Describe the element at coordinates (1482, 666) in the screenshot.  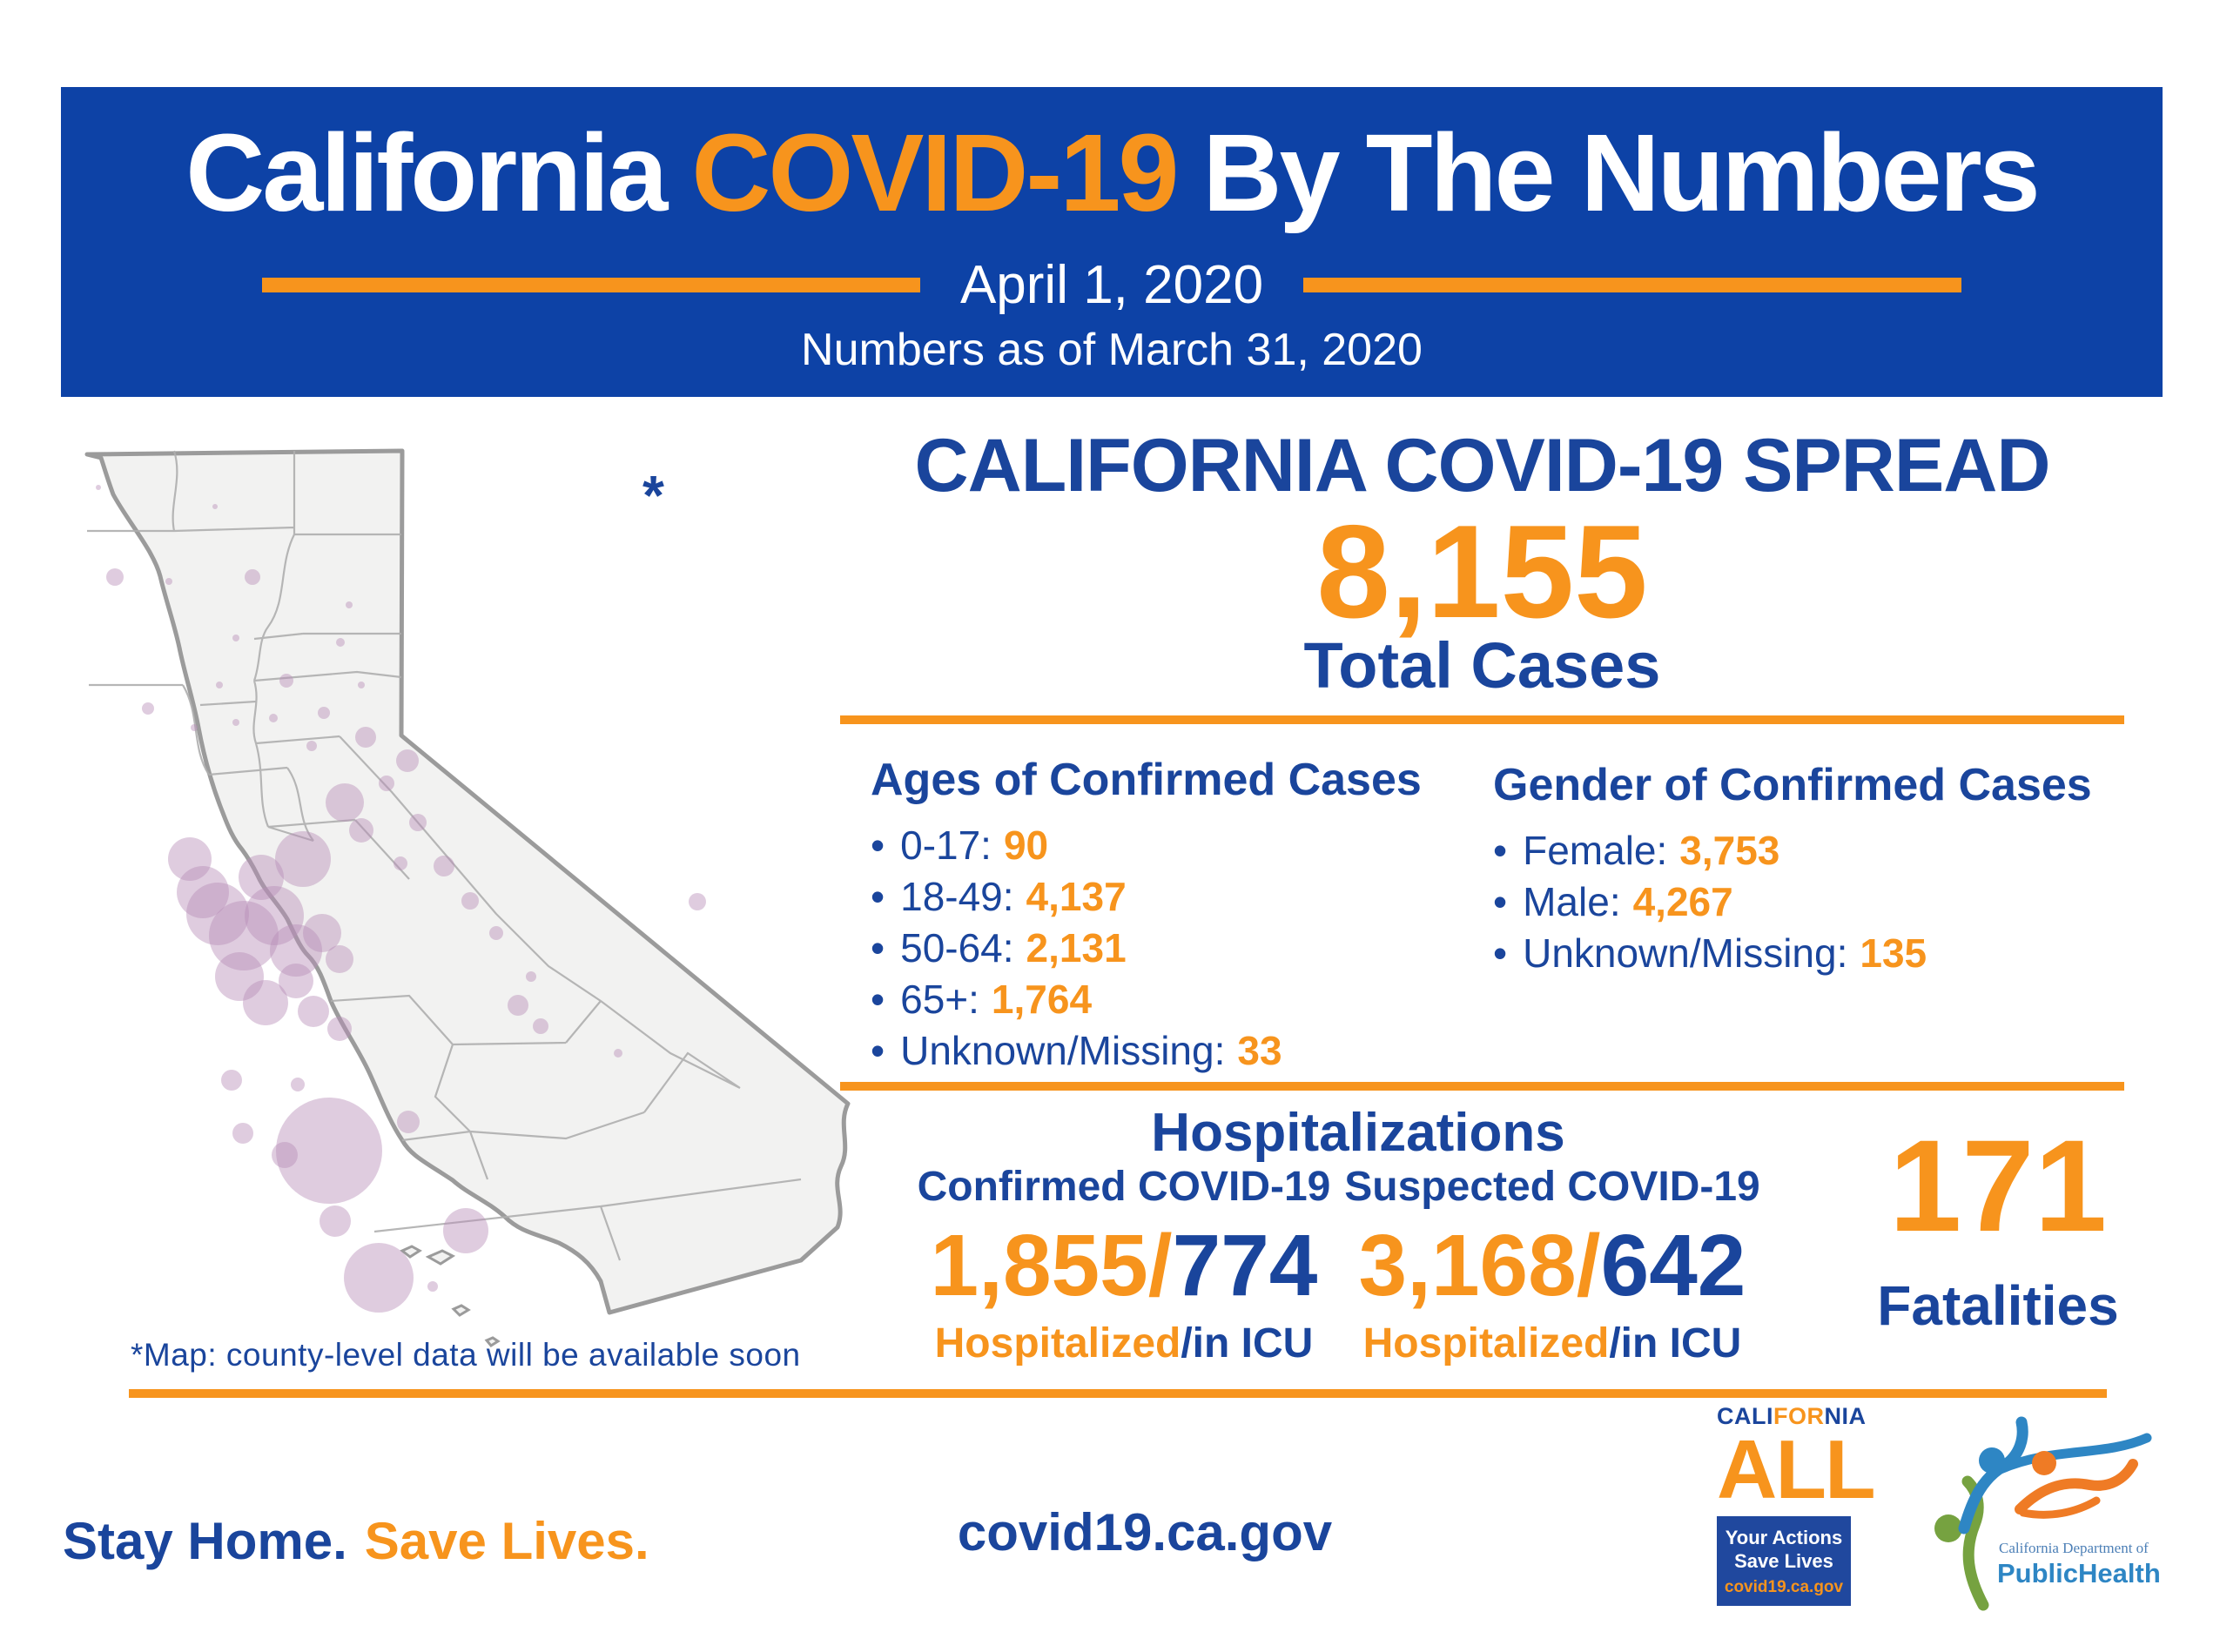
I see `total-cases-label: Total Cases` at that location.